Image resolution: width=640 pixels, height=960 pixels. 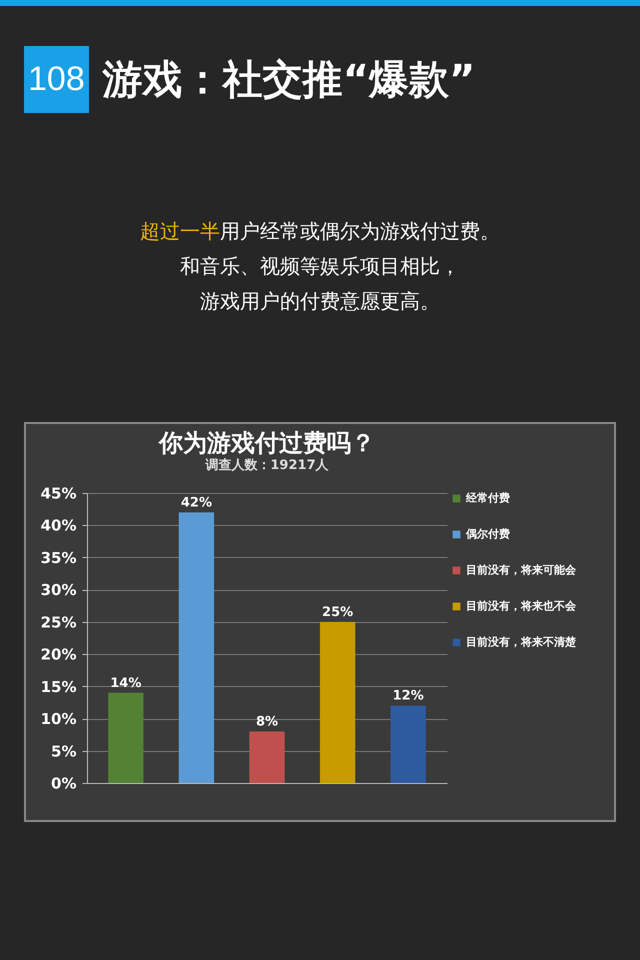 I want to click on y-tick-label: 25%, so click(x=58, y=622).